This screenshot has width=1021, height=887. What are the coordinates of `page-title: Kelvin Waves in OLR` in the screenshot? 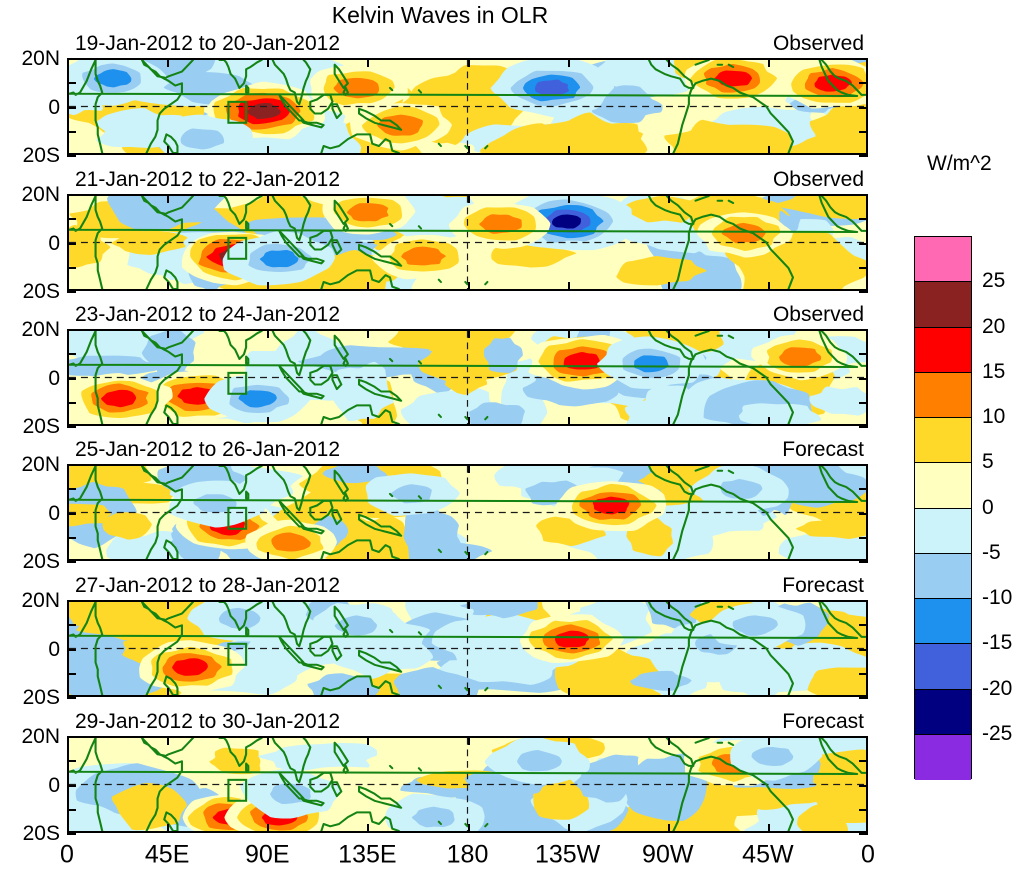 It's located at (440, 15).